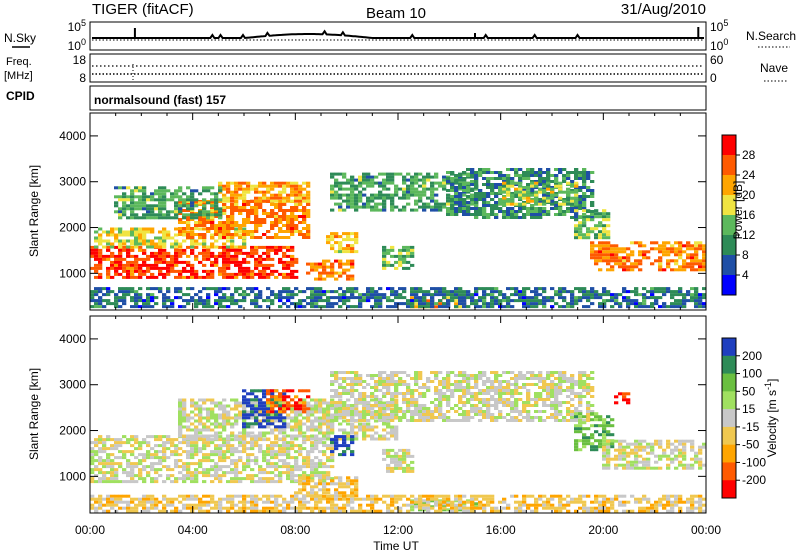 The height and width of the screenshot is (554, 800). Describe the element at coordinates (72, 431) in the screenshot. I see `velocity-ytick-label-1: 2000` at that location.